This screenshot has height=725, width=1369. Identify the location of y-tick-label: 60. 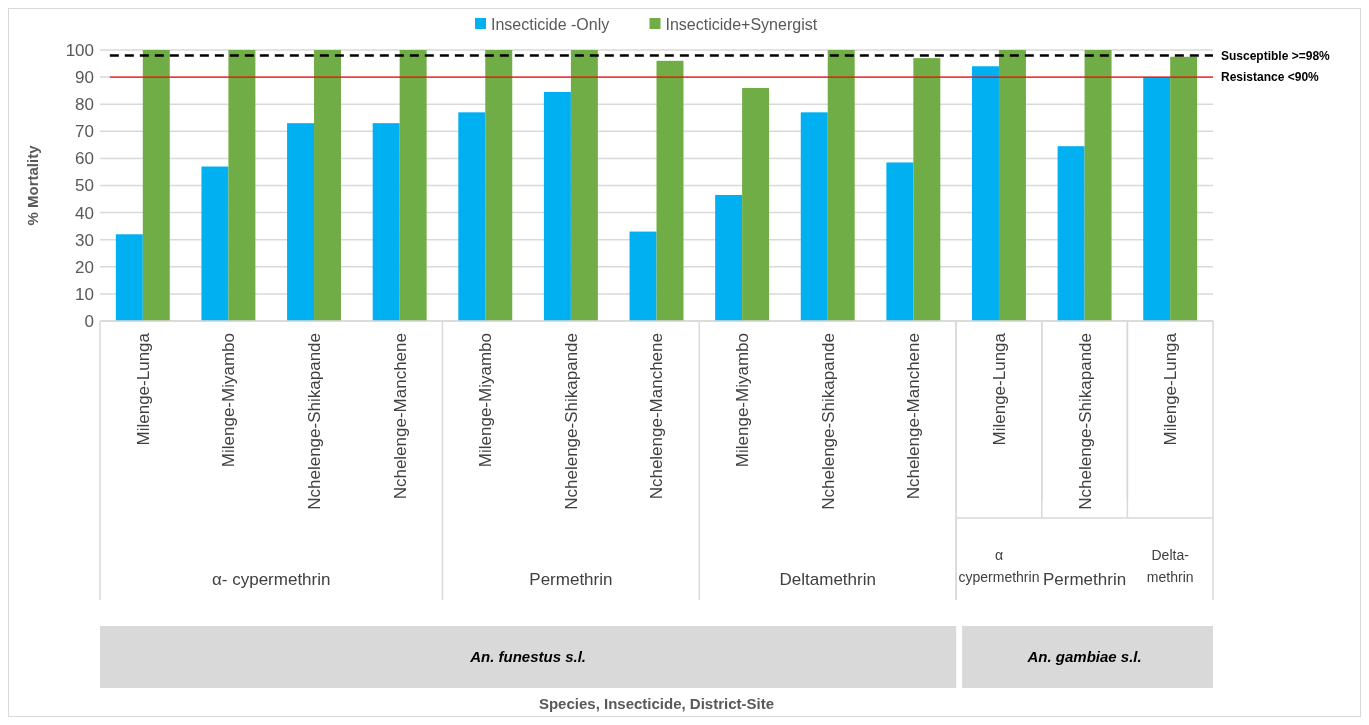
(84, 159).